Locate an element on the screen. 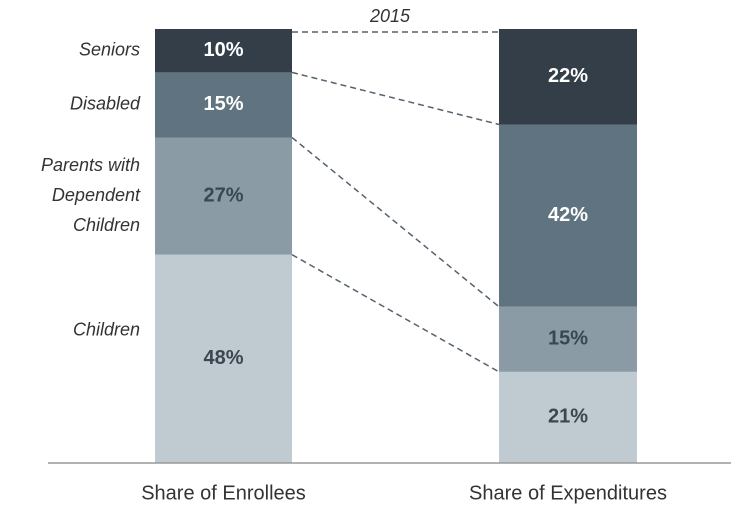 This screenshot has height=510, width=731. value-label: 21% is located at coordinates (568, 417).